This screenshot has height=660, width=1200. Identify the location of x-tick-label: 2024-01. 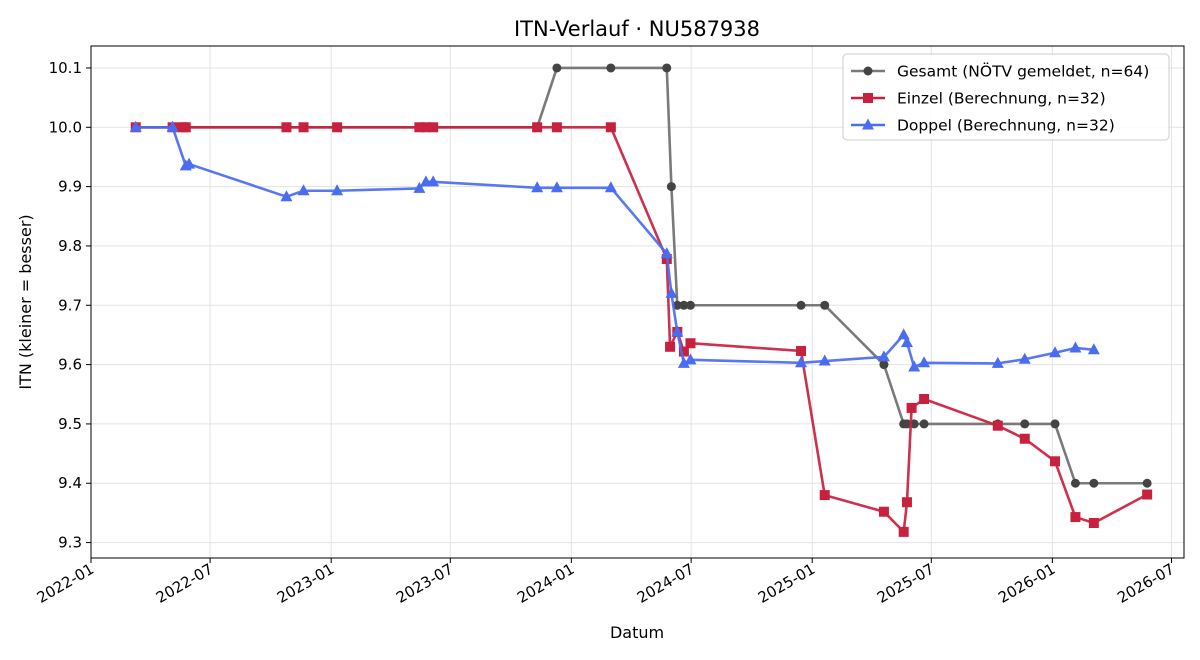
(545, 583).